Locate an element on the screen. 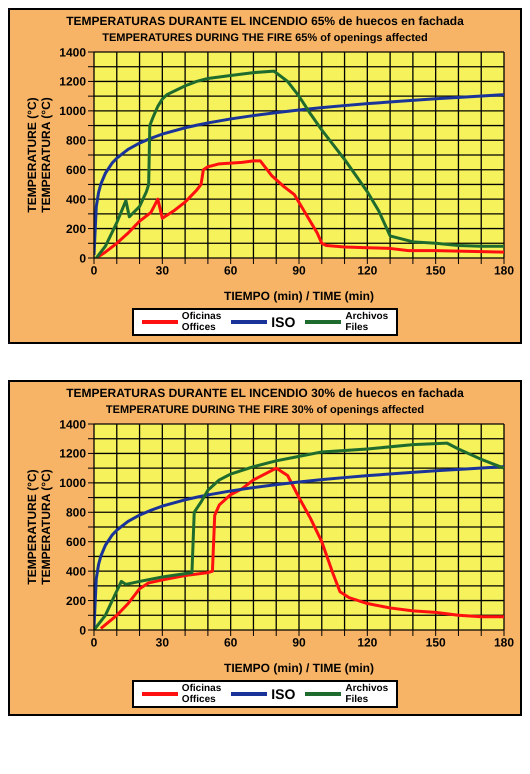 This screenshot has width=530, height=774. chart-title: TEMPERATURAS DURANTE EL INCENDIO 30% de huecos en fachada is located at coordinates (265, 393).